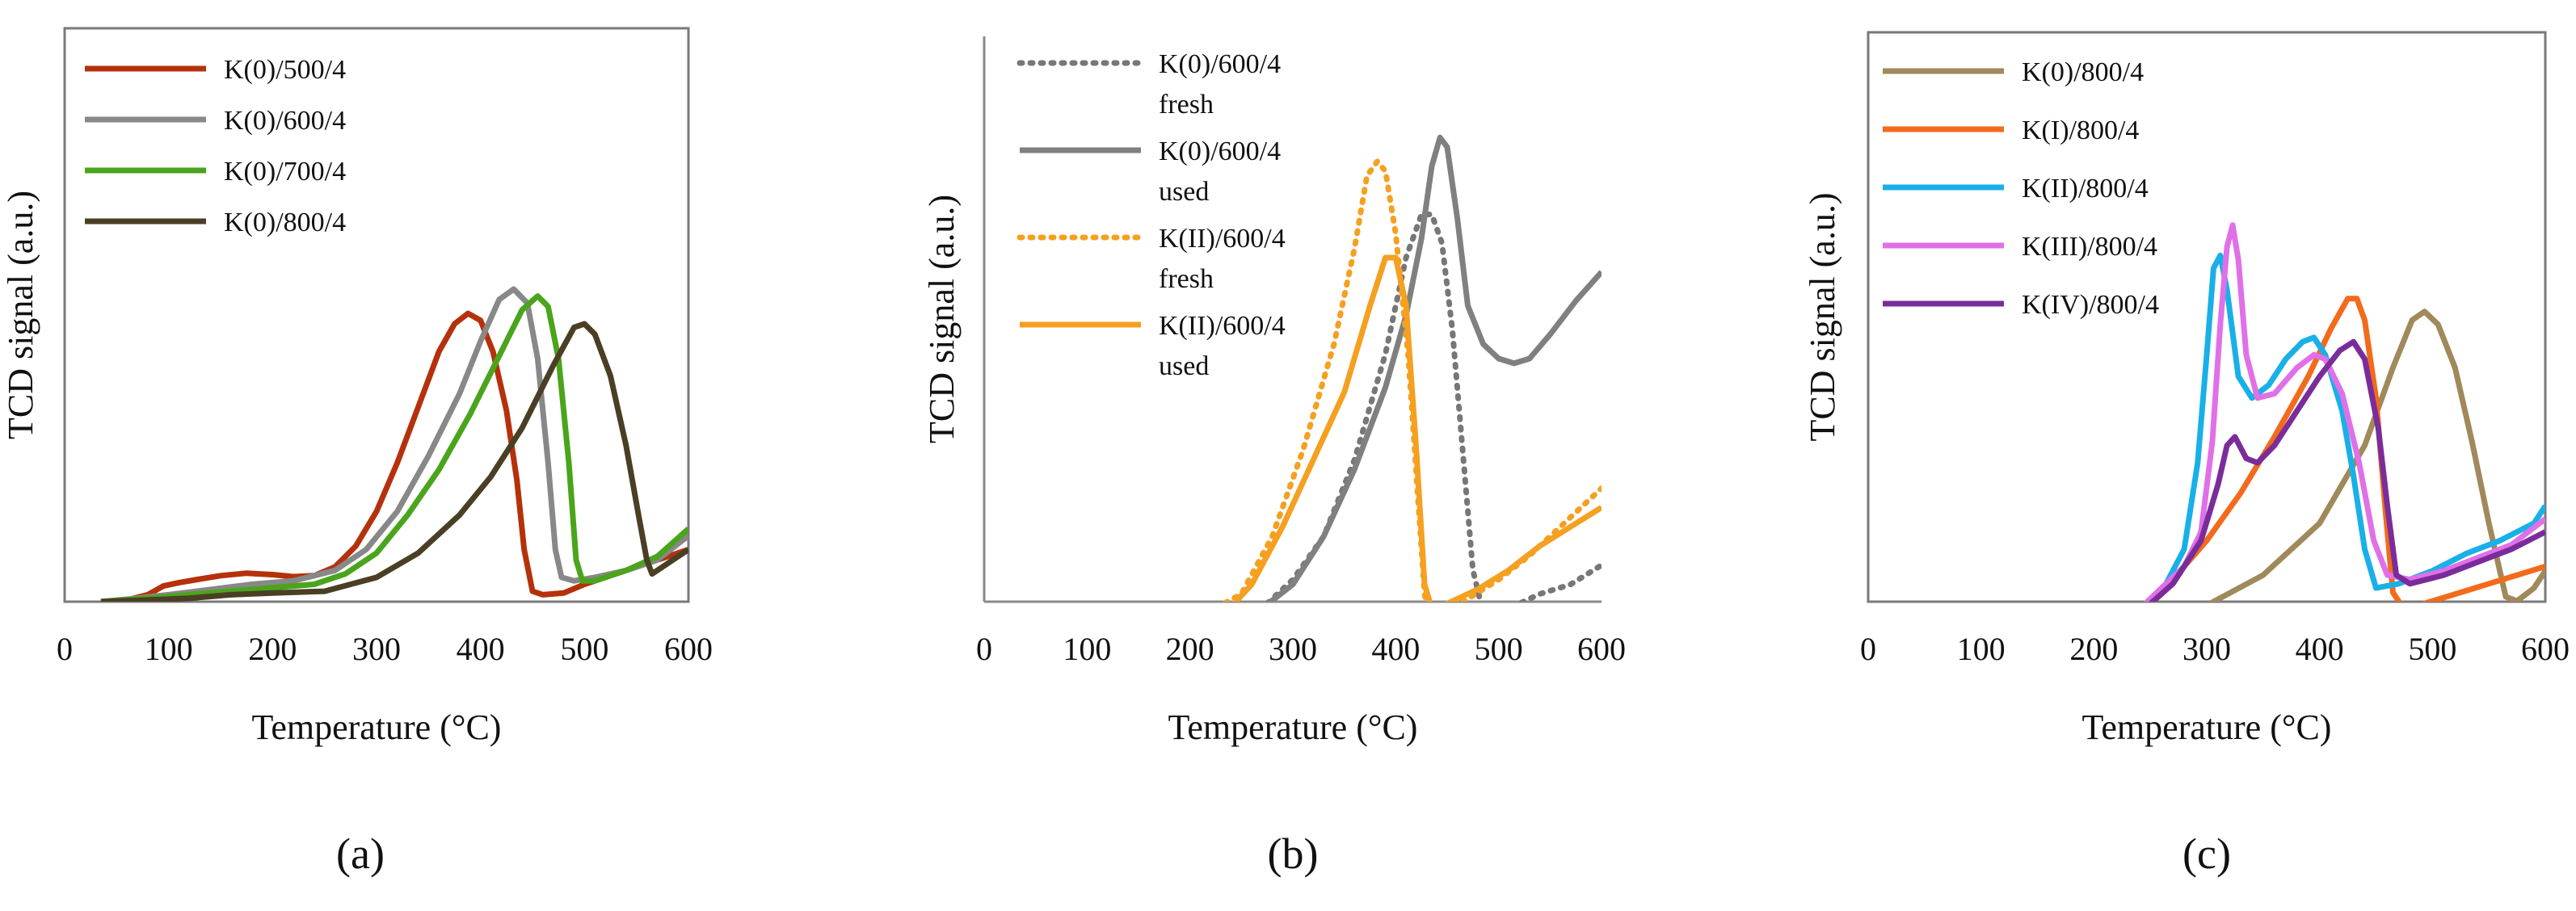  Describe the element at coordinates (2080, 130) in the screenshot. I see `legend-label: K(I)/800/4` at that location.